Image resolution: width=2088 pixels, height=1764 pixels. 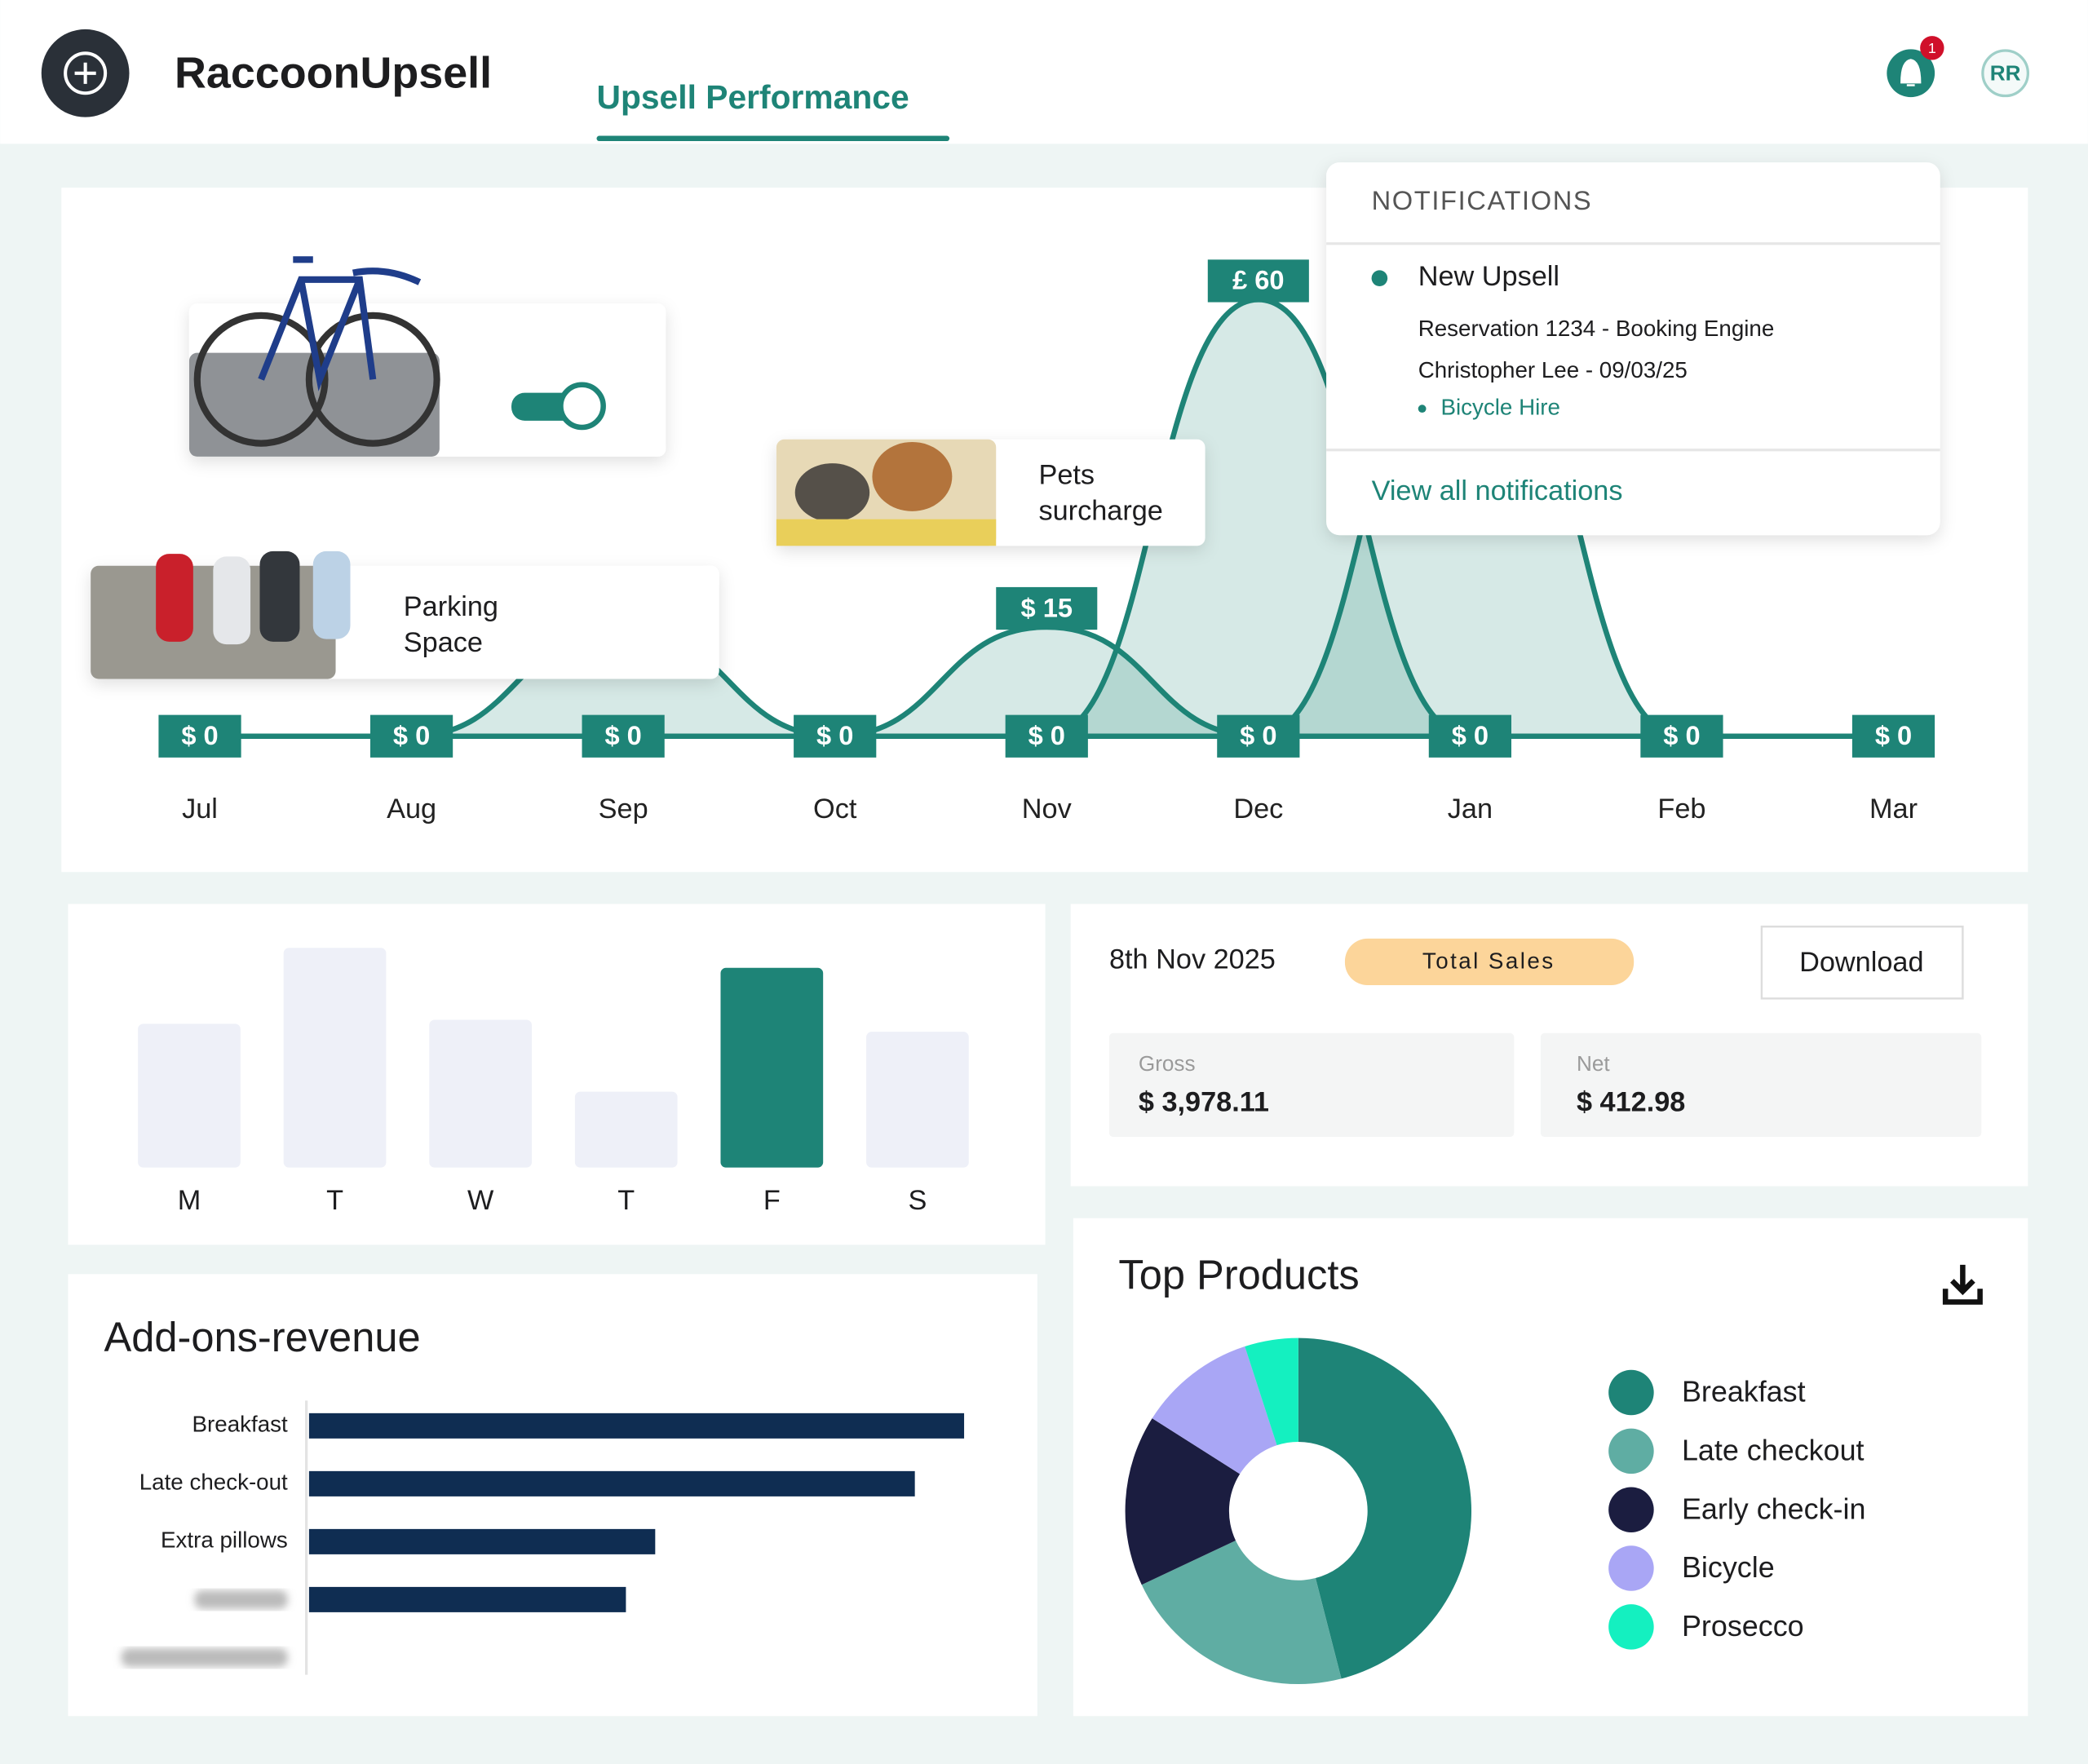 What do you see at coordinates (333, 72) in the screenshot?
I see `app-title: RaccoonUpsell` at bounding box center [333, 72].